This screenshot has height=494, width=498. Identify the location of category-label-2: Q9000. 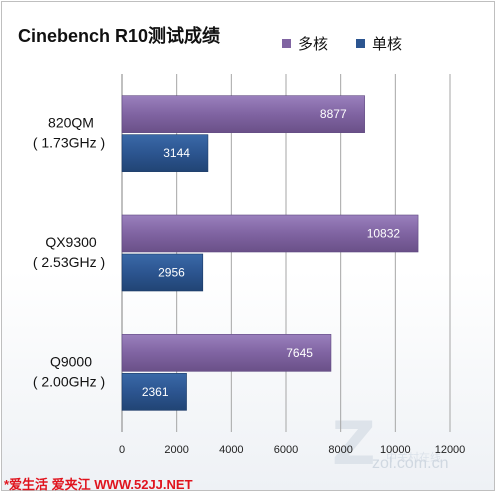
(71, 361).